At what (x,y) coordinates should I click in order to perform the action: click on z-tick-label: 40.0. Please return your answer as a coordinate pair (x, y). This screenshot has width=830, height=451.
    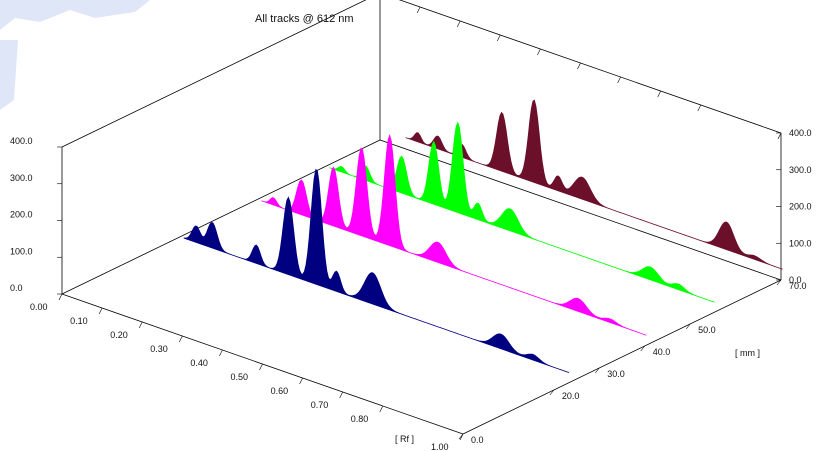
    Looking at the image, I should click on (662, 352).